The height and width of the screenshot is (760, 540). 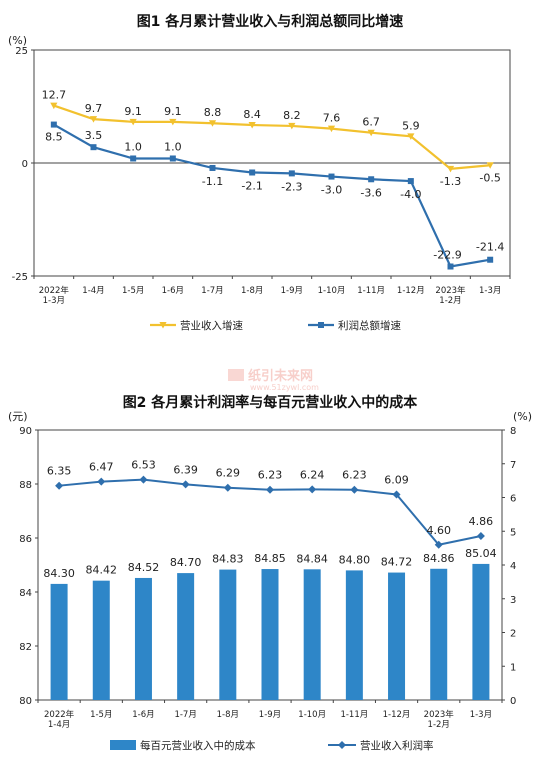 I want to click on chart-2-ytick-right-5: 5, so click(x=513, y=532).